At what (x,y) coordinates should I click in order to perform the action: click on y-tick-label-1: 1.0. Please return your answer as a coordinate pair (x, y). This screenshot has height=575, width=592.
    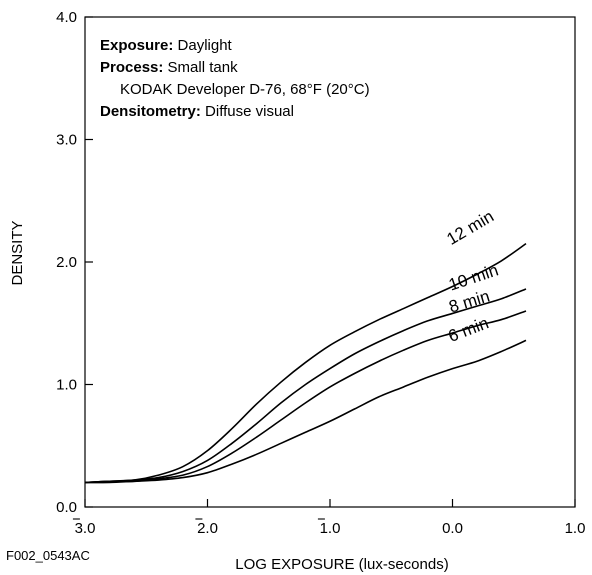
    Looking at the image, I should click on (66, 385).